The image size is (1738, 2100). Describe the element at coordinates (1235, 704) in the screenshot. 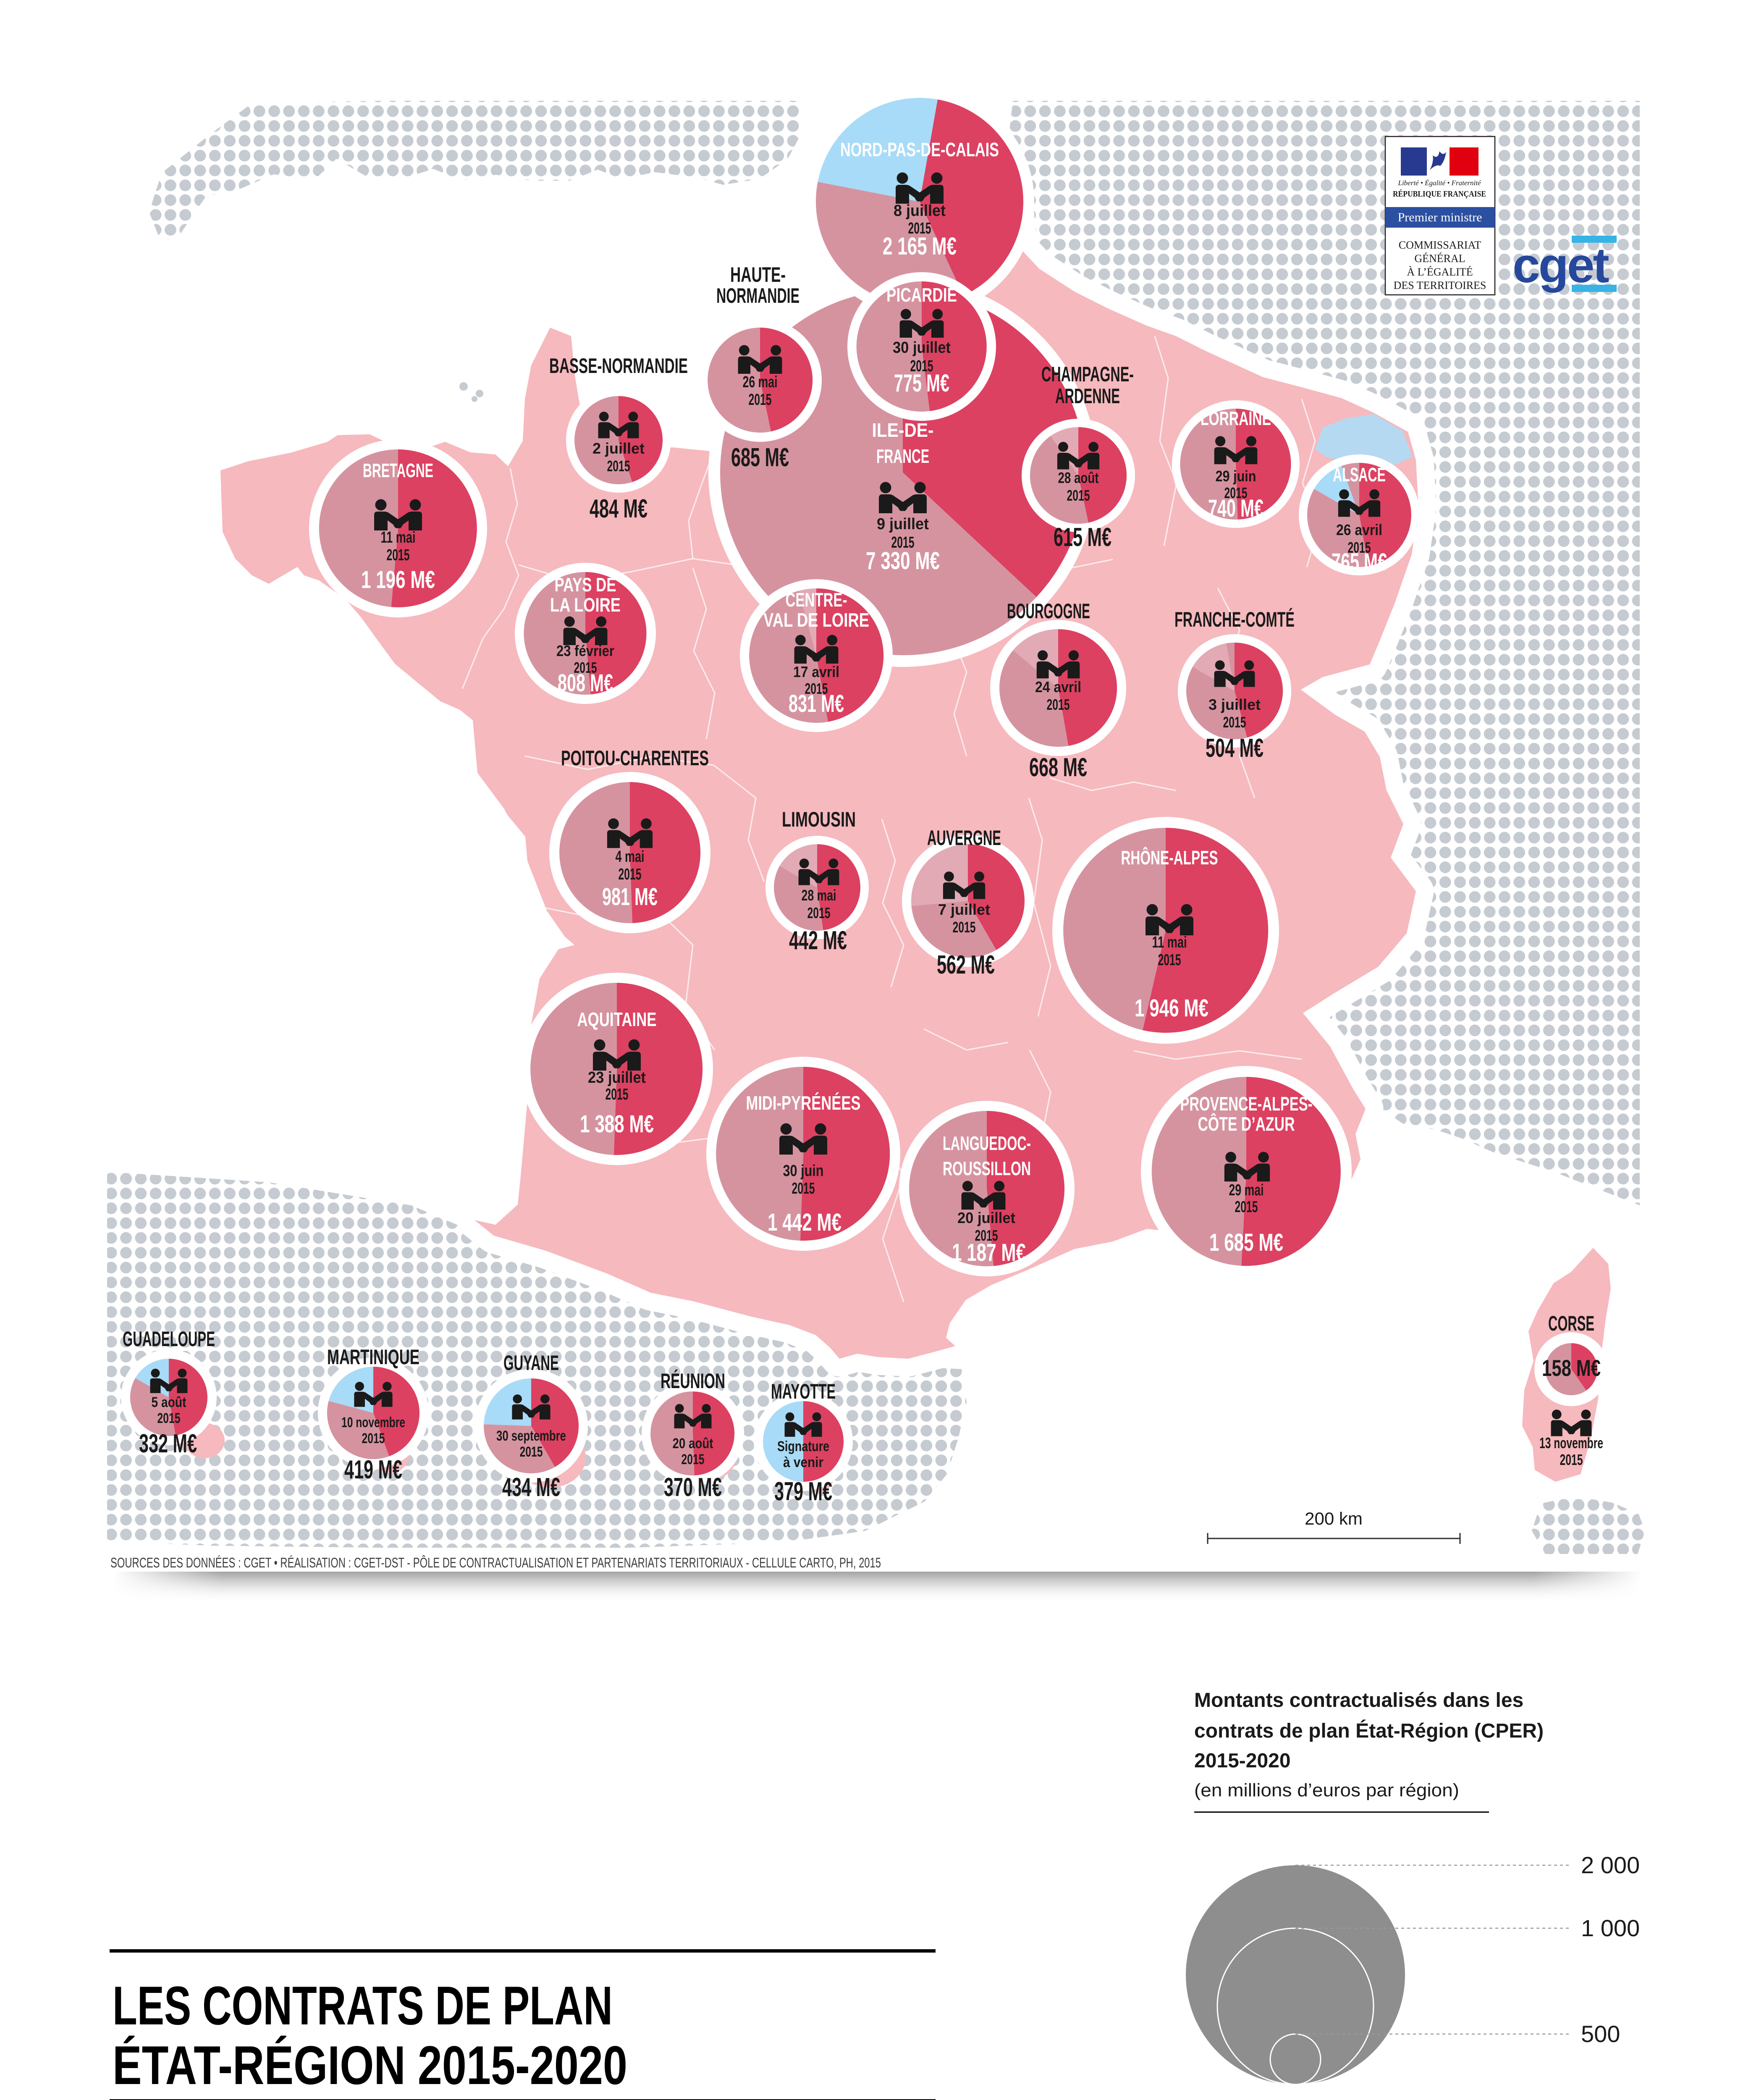

I see `svg-text: 3 juillet` at that location.